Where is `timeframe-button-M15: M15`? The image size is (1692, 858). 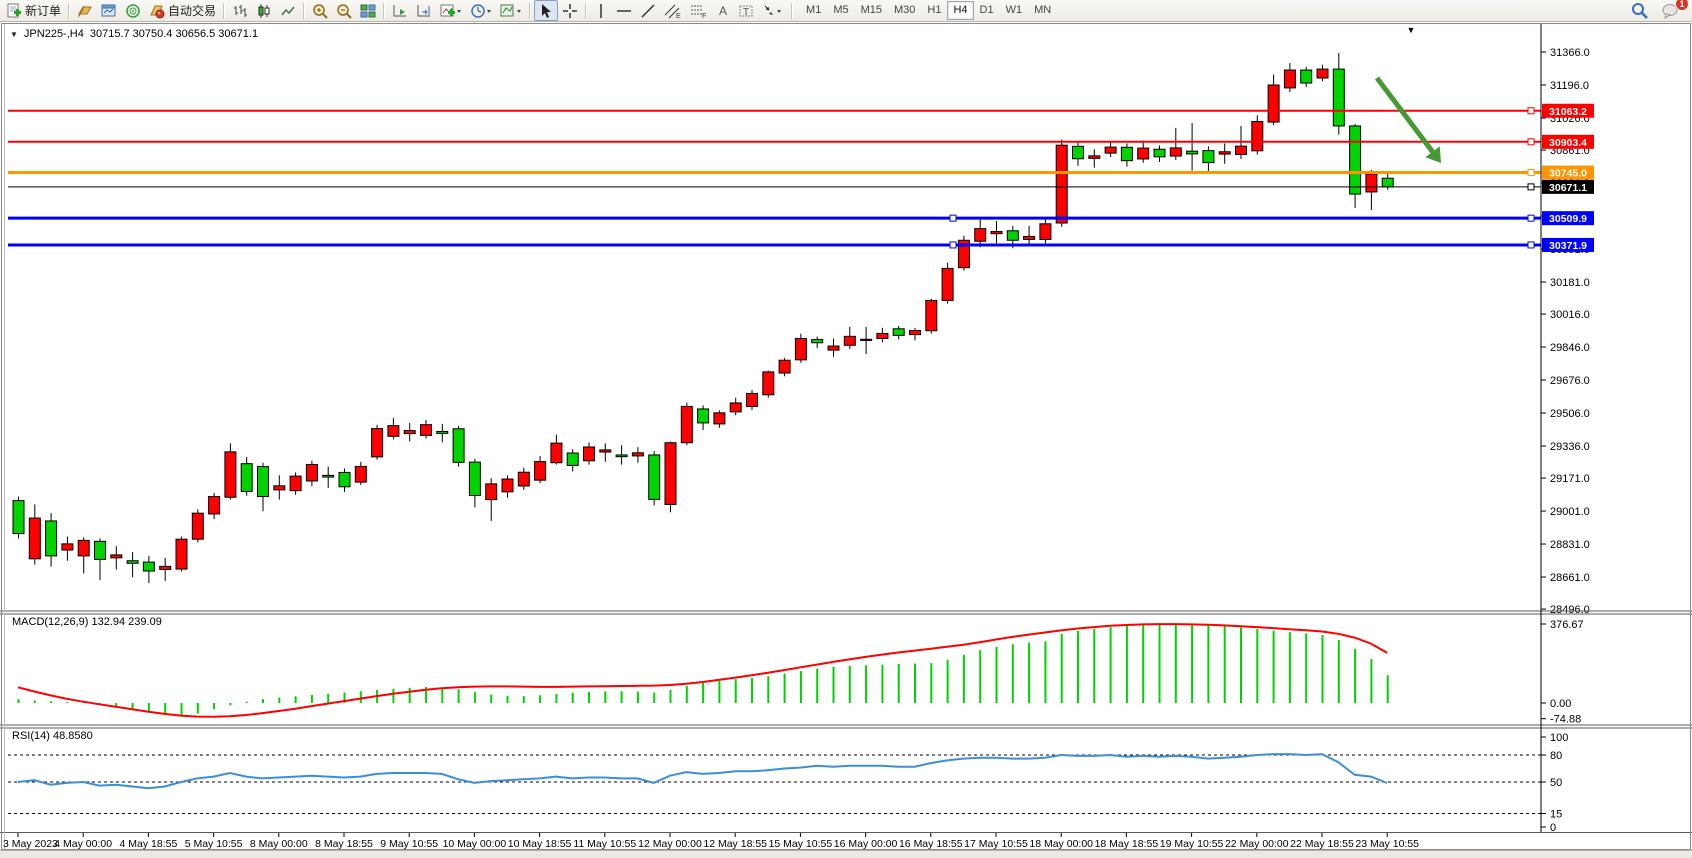
timeframe-button-M15: M15 is located at coordinates (871, 10).